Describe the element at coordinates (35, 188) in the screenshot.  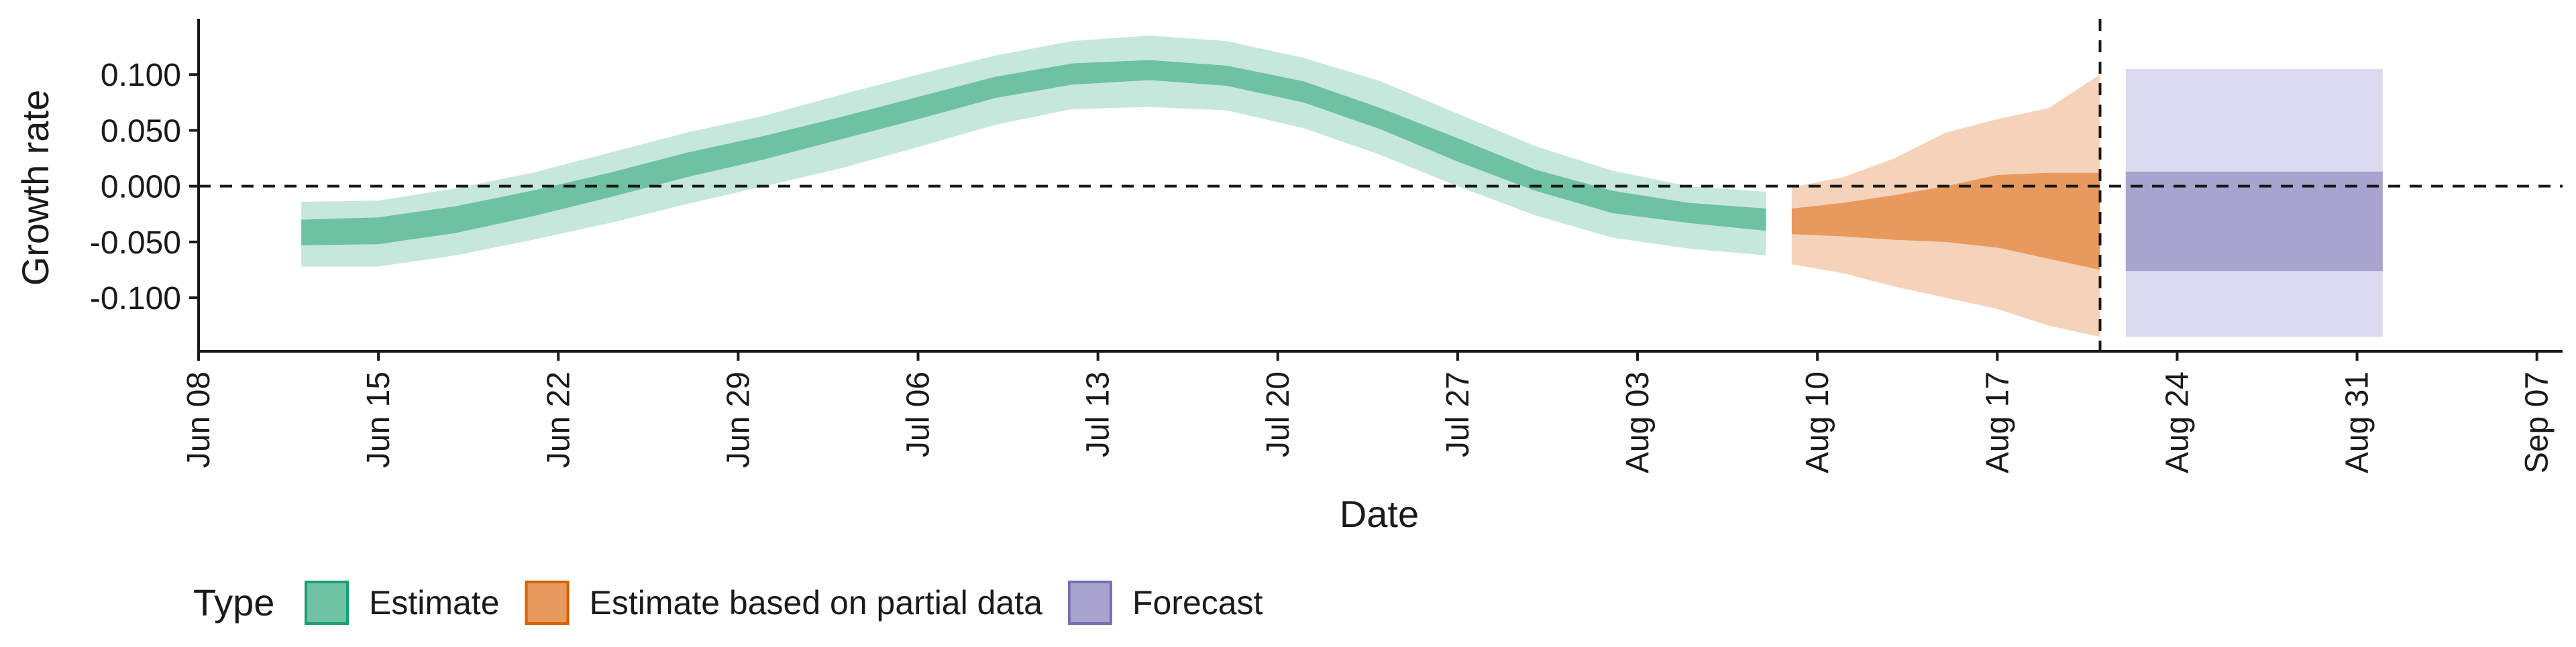
I see `y-axis-title: Growth rate` at that location.